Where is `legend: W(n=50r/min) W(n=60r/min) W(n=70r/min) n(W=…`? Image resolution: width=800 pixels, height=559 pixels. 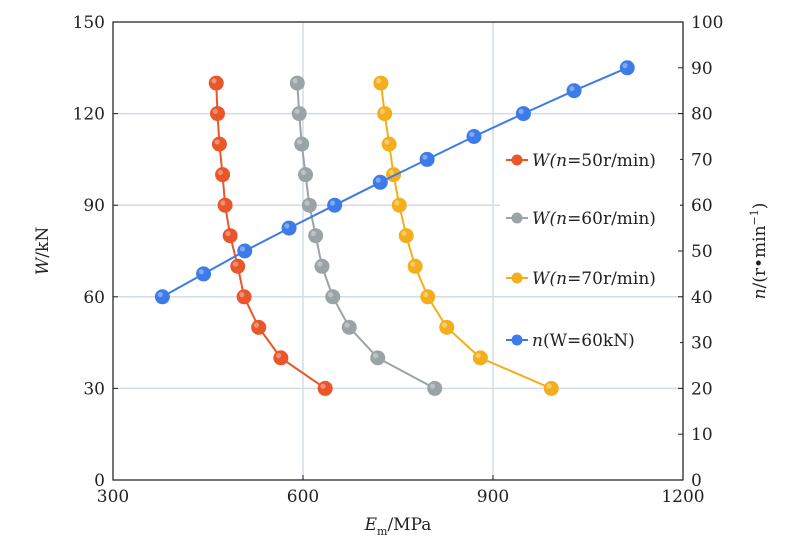 legend: W(n=50r/min) W(n=60r/min) W(n=70r/min) n(W=… is located at coordinates (590, 250).